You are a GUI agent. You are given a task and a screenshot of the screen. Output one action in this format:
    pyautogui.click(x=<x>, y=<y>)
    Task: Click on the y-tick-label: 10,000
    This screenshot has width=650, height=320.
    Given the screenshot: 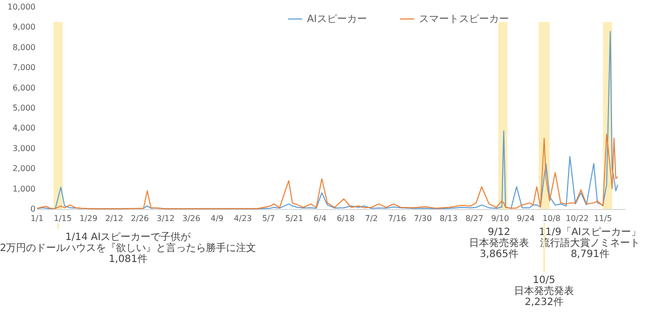 What is the action you would take?
    pyautogui.click(x=22, y=7)
    